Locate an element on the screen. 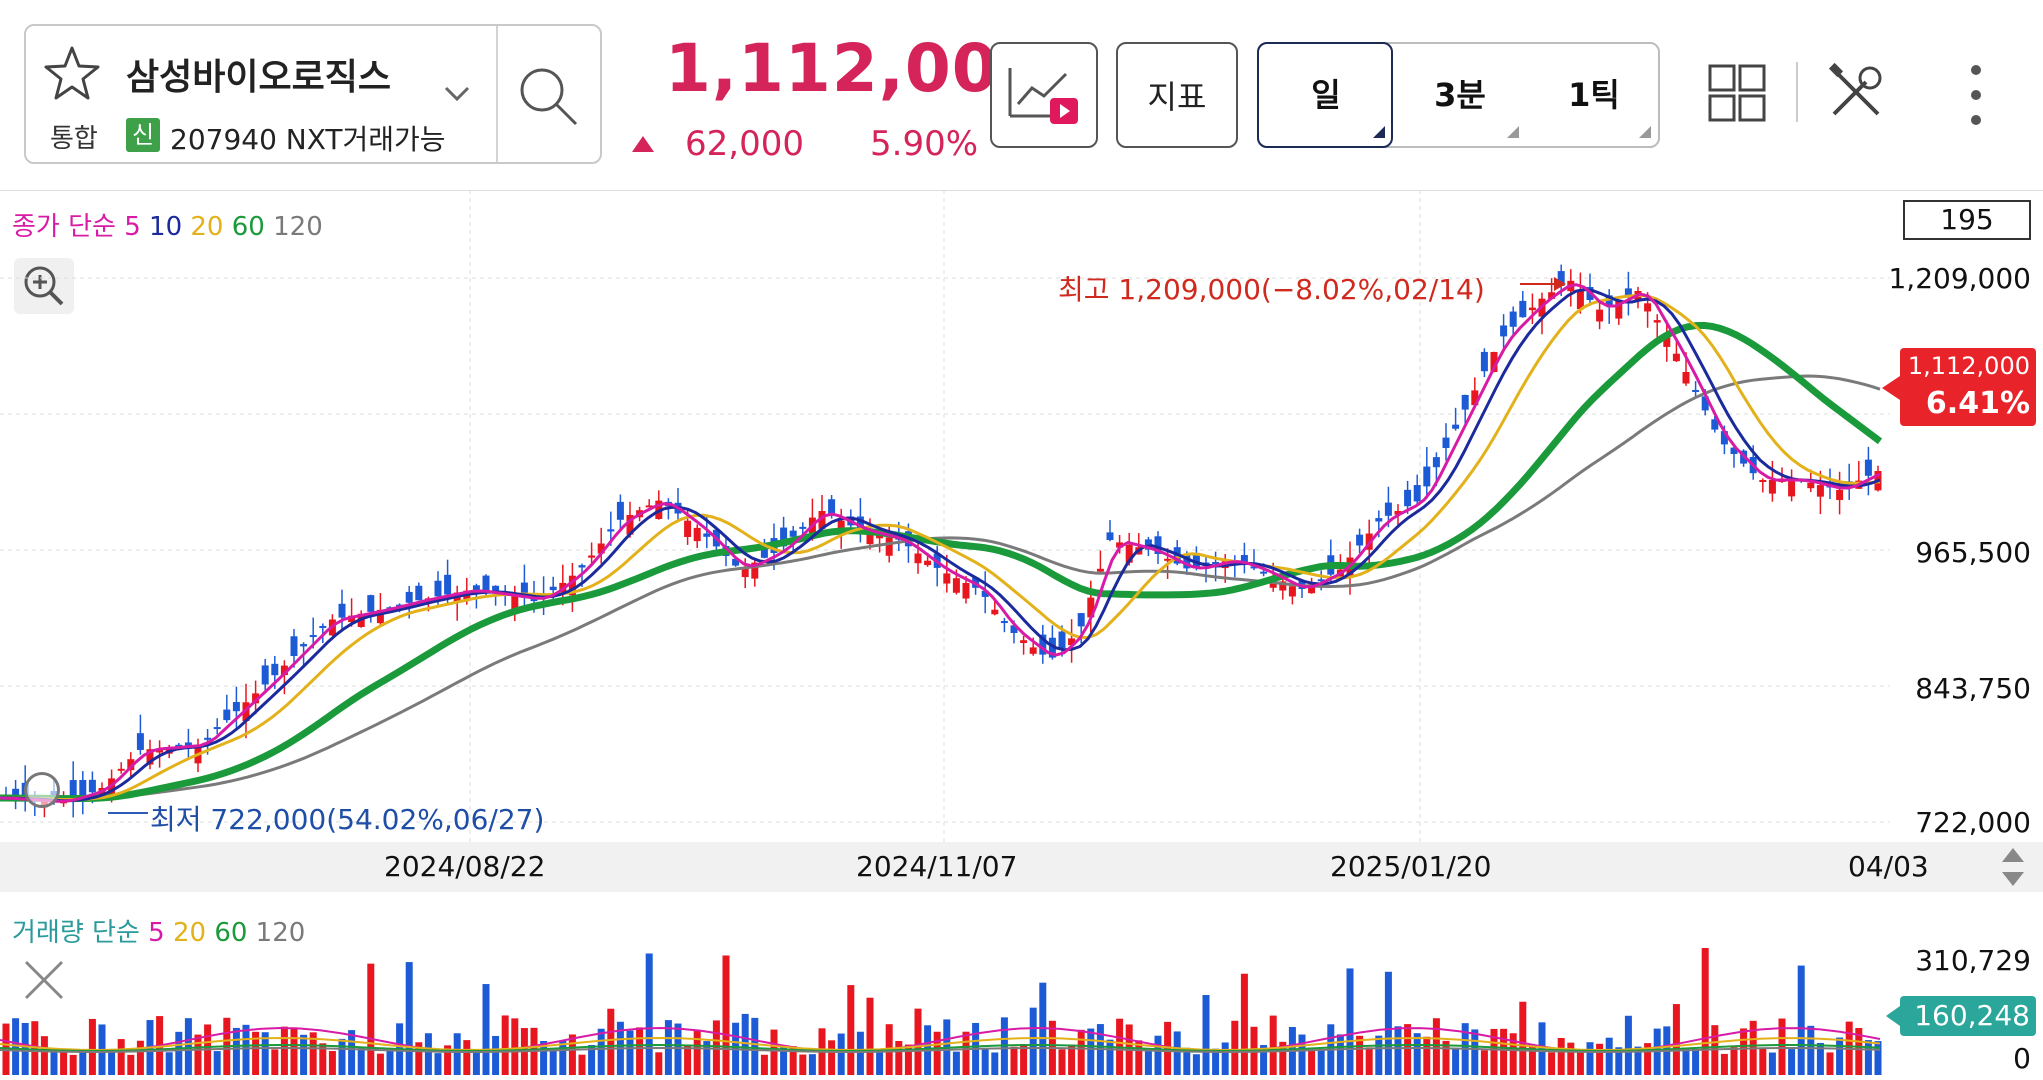 This screenshot has height=1080, width=2043. zoom-in-button is located at coordinates (44, 286).